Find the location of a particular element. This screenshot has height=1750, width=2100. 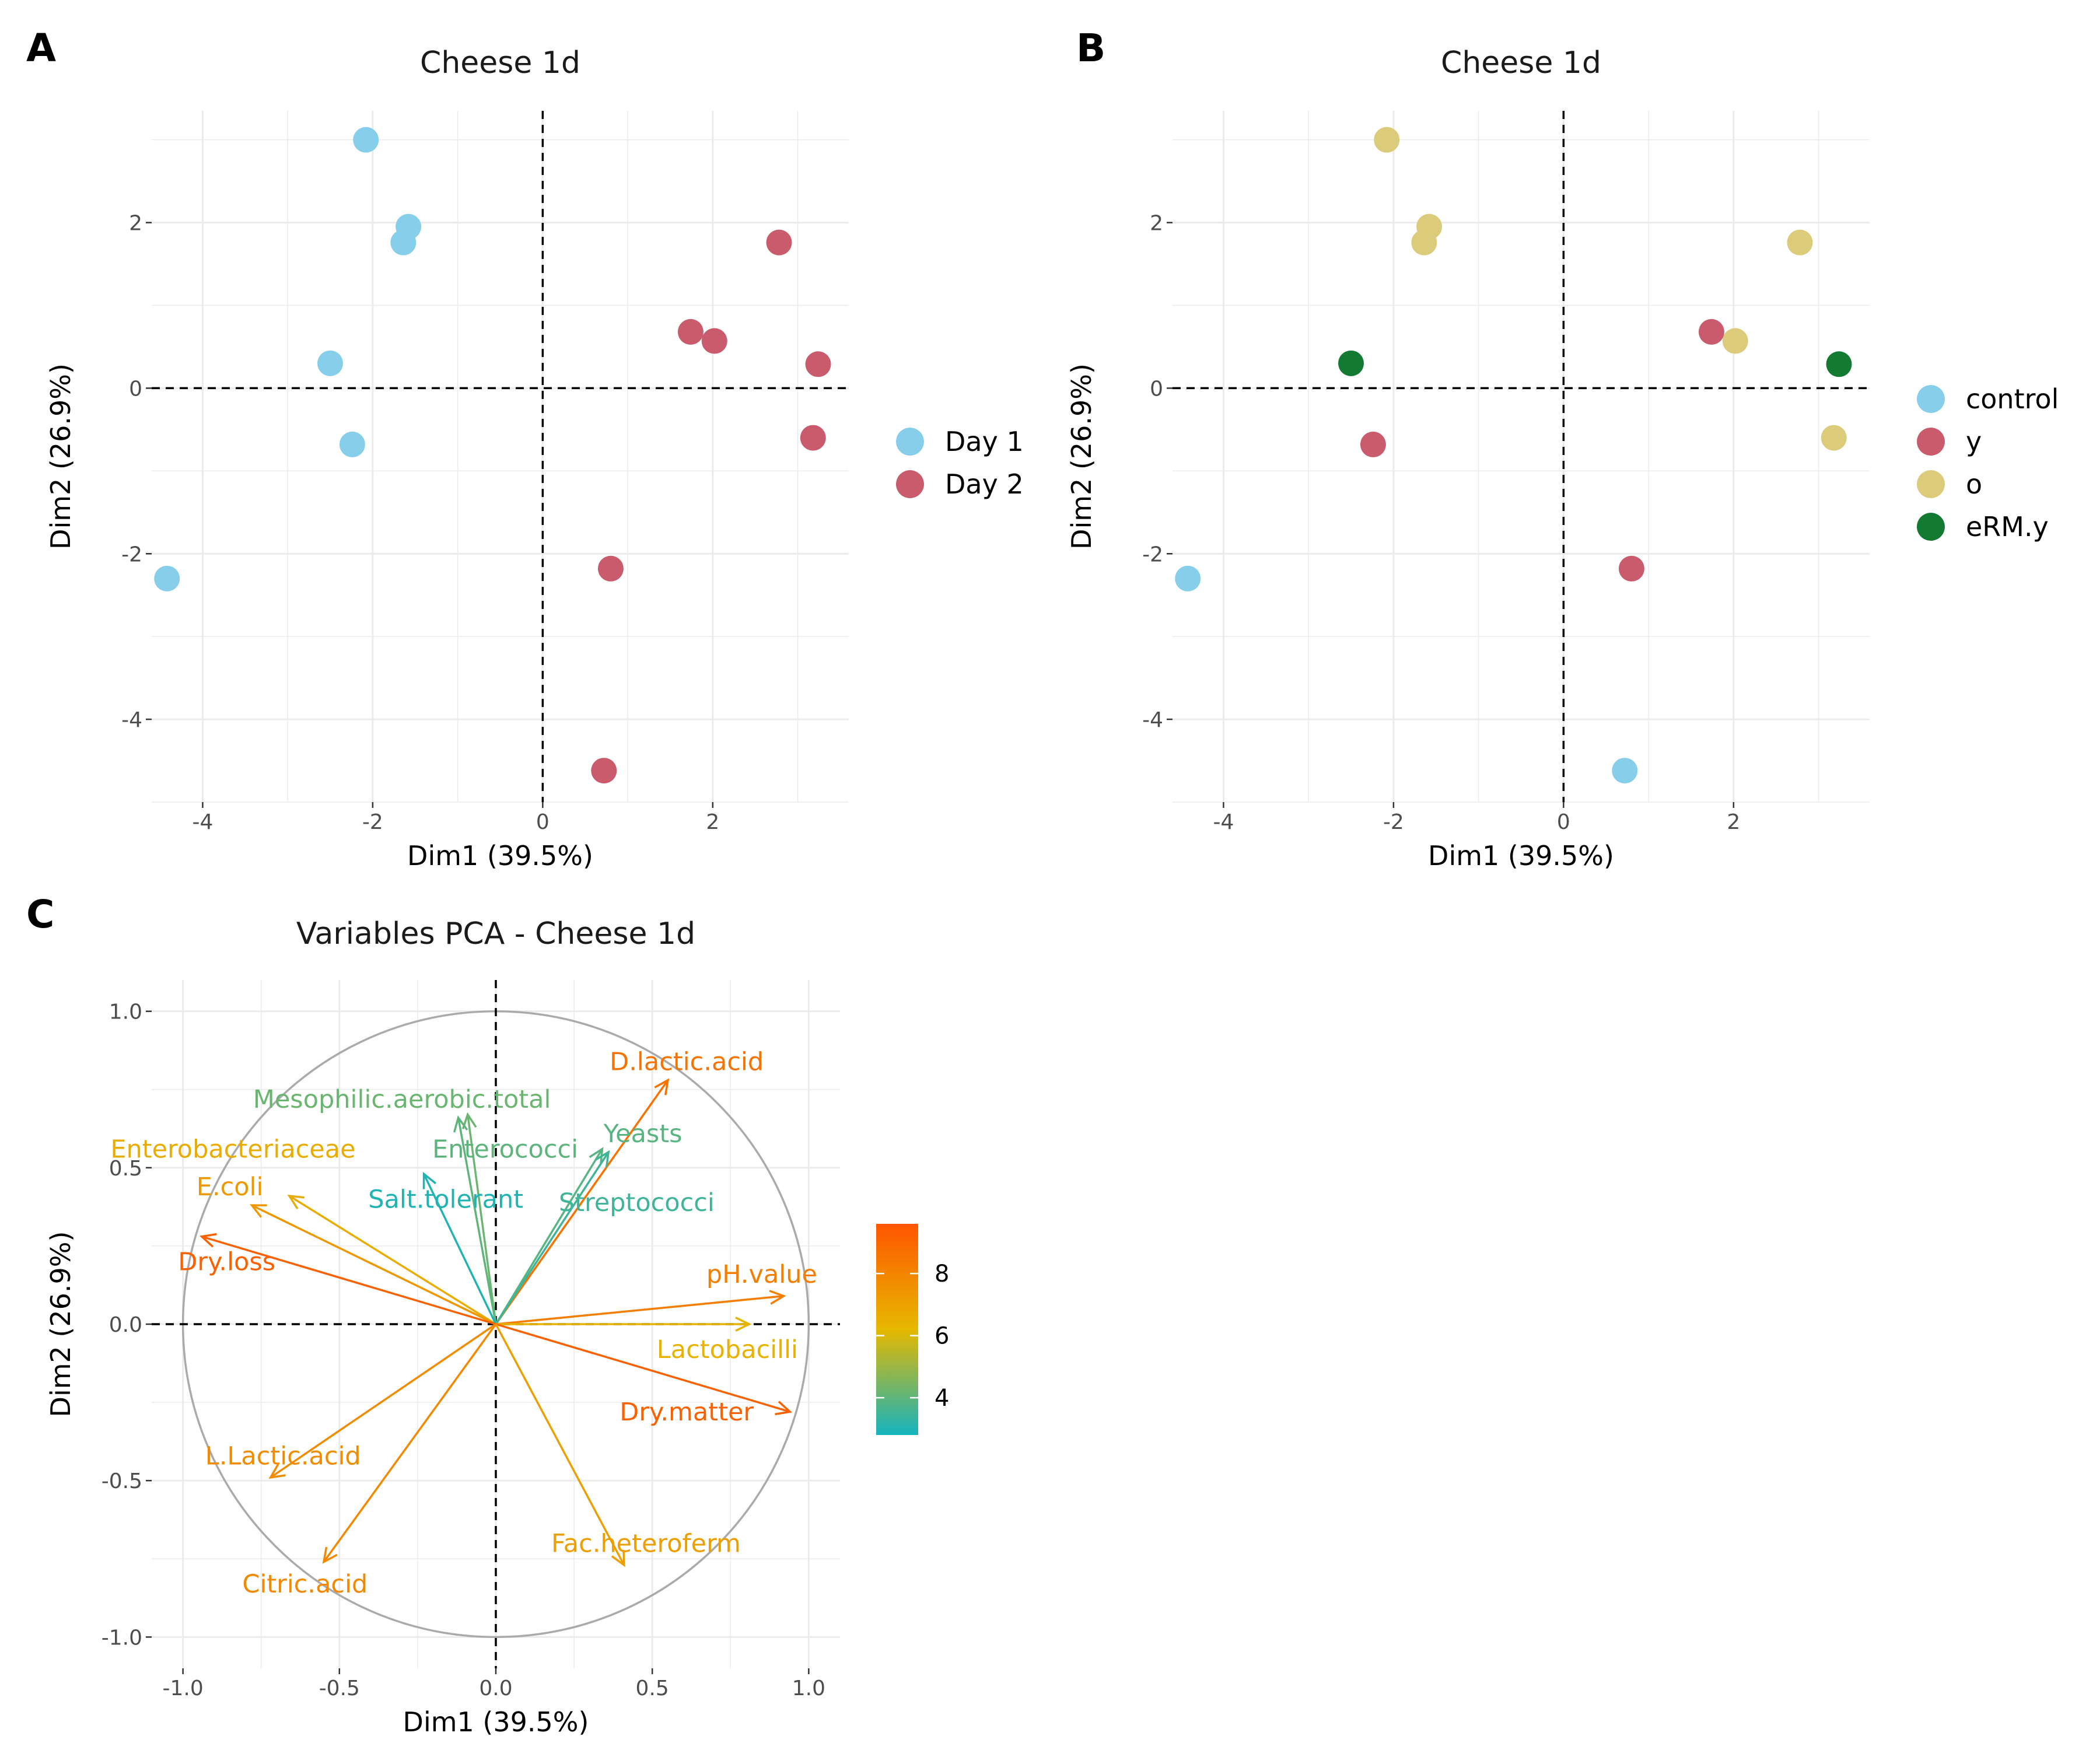

variable-label: Lactobacilli is located at coordinates (727, 1349).